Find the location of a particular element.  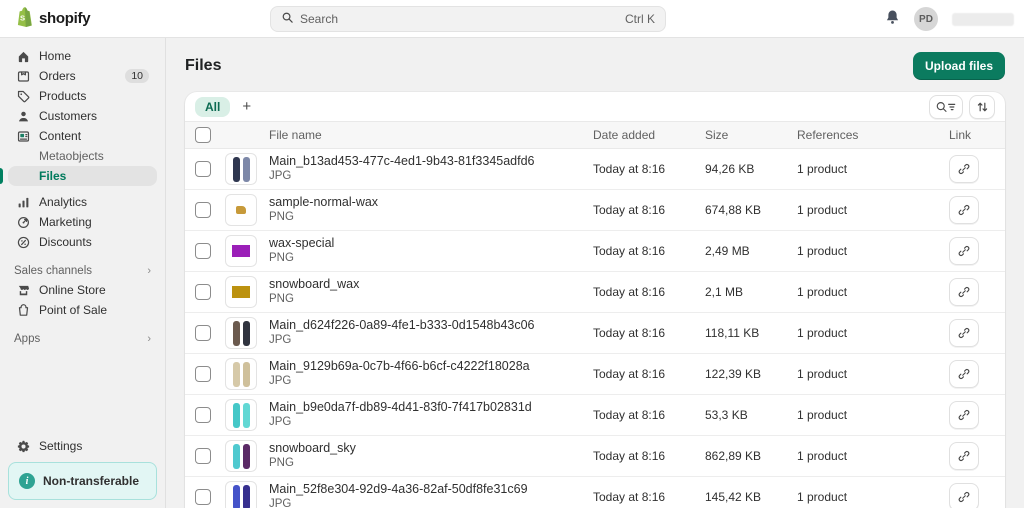

store-name-redacted is located at coordinates (983, 19).